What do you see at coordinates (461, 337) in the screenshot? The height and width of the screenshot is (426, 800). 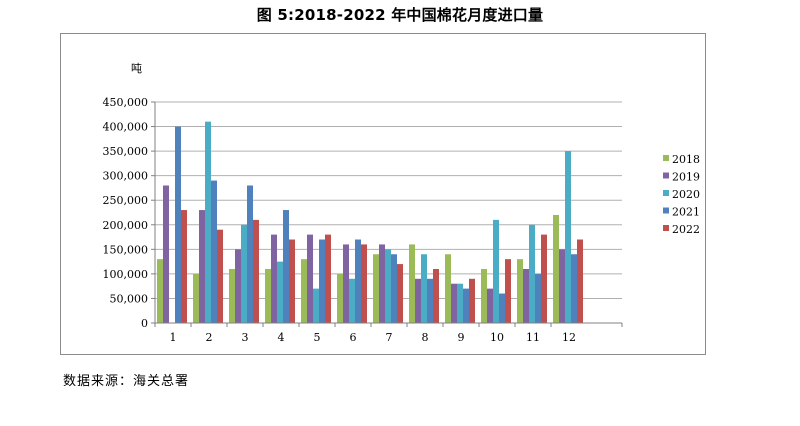 I see `x-tick-label: 9` at bounding box center [461, 337].